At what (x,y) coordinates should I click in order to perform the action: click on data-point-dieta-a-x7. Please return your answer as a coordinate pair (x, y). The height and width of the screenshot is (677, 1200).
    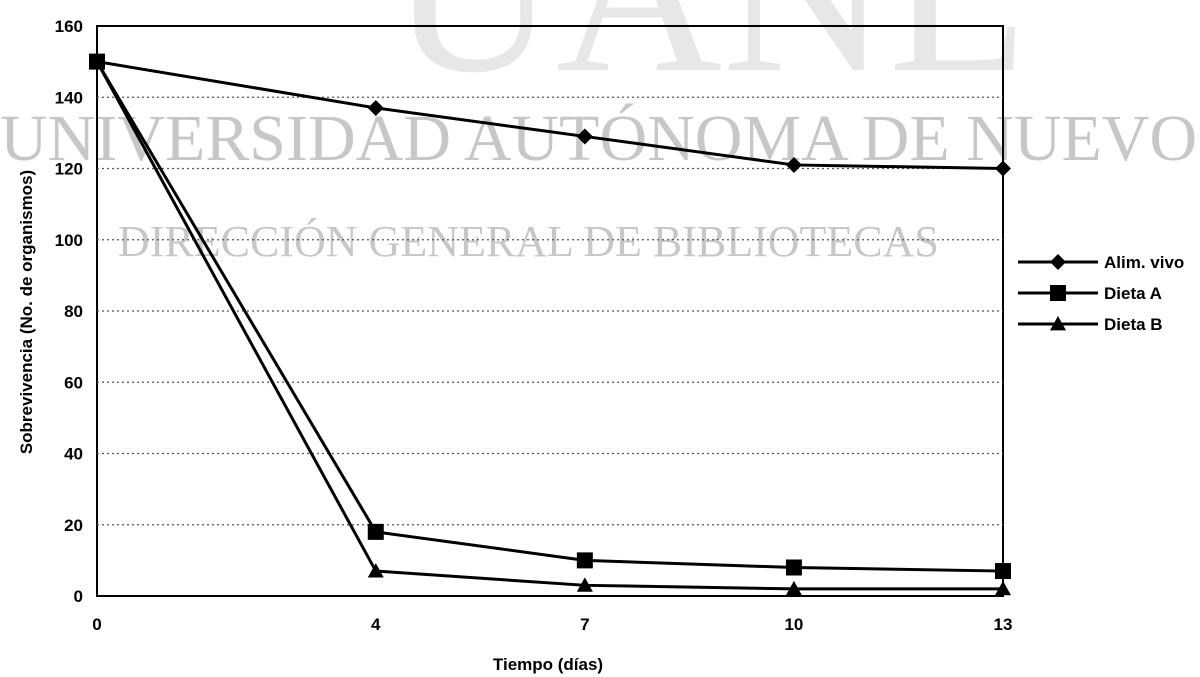
    Looking at the image, I should click on (584, 560).